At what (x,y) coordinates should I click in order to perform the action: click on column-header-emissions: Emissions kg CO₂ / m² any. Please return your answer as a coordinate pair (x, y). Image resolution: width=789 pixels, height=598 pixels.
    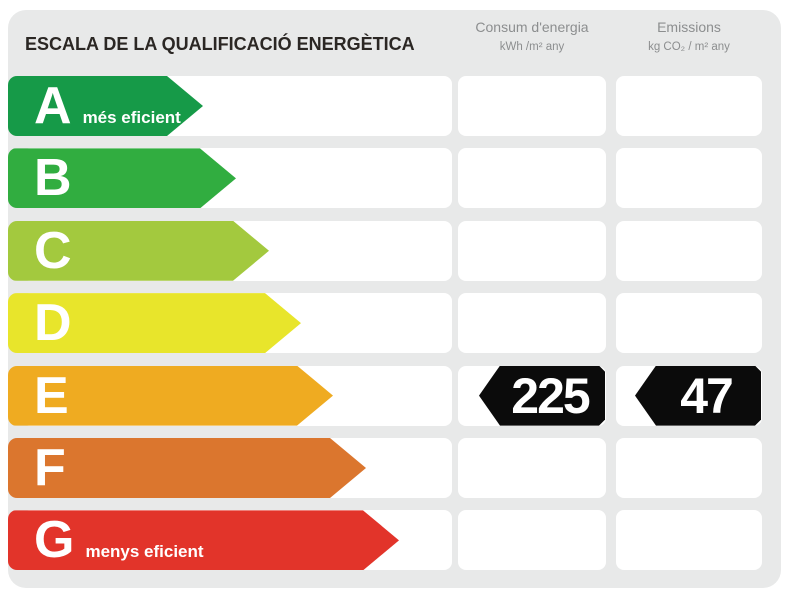
    Looking at the image, I should click on (689, 36).